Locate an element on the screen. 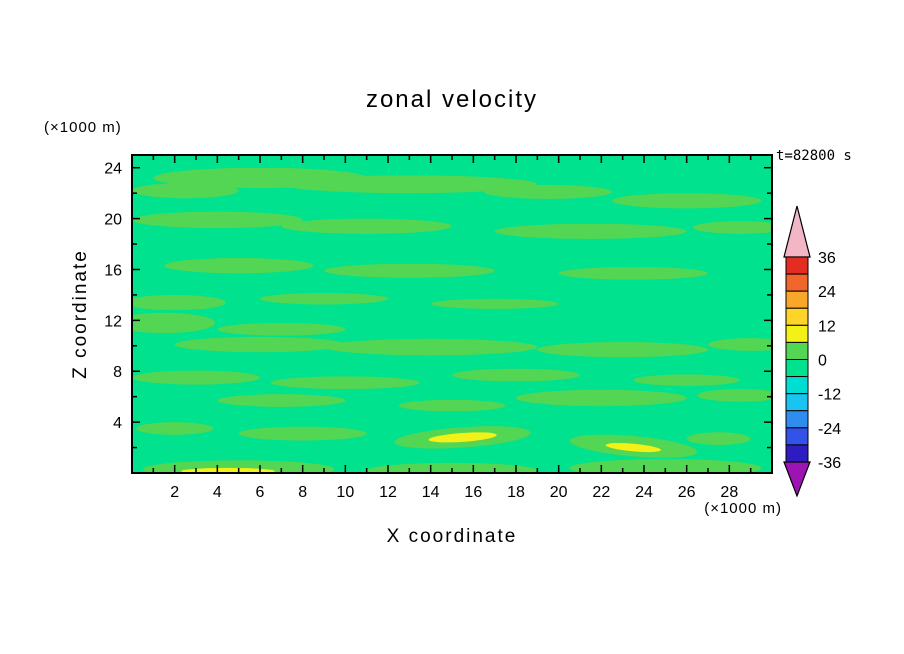 The width and height of the screenshot is (904, 654). x-tick-label: 10 is located at coordinates (345, 492).